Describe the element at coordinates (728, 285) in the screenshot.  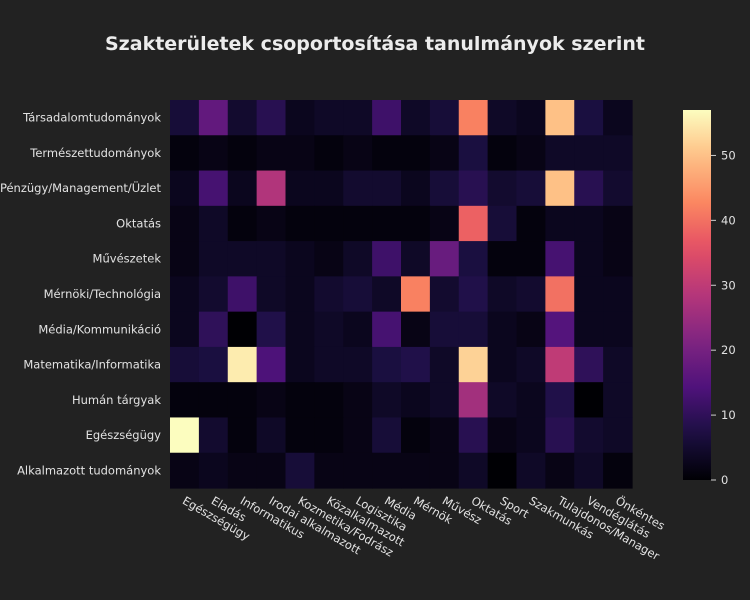
I see `colorbar-tick-label: 30` at that location.